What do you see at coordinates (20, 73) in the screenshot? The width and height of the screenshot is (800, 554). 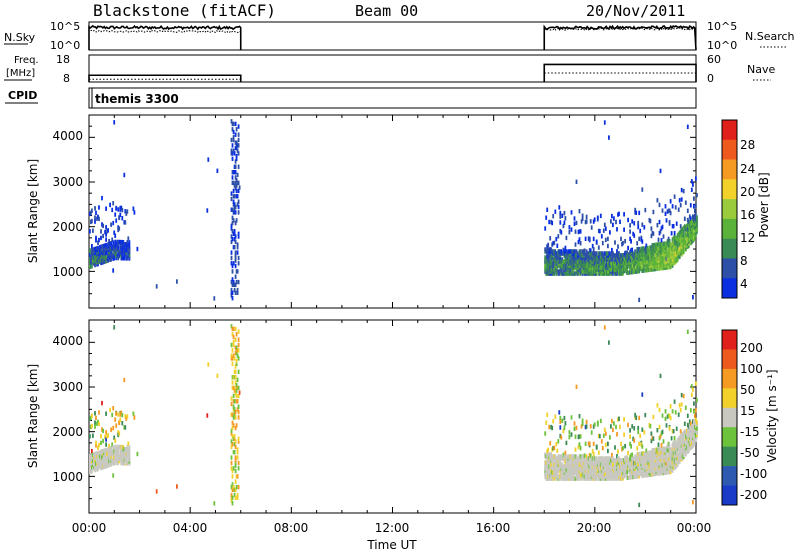 I see `freq-label-2: [MHz]` at bounding box center [20, 73].